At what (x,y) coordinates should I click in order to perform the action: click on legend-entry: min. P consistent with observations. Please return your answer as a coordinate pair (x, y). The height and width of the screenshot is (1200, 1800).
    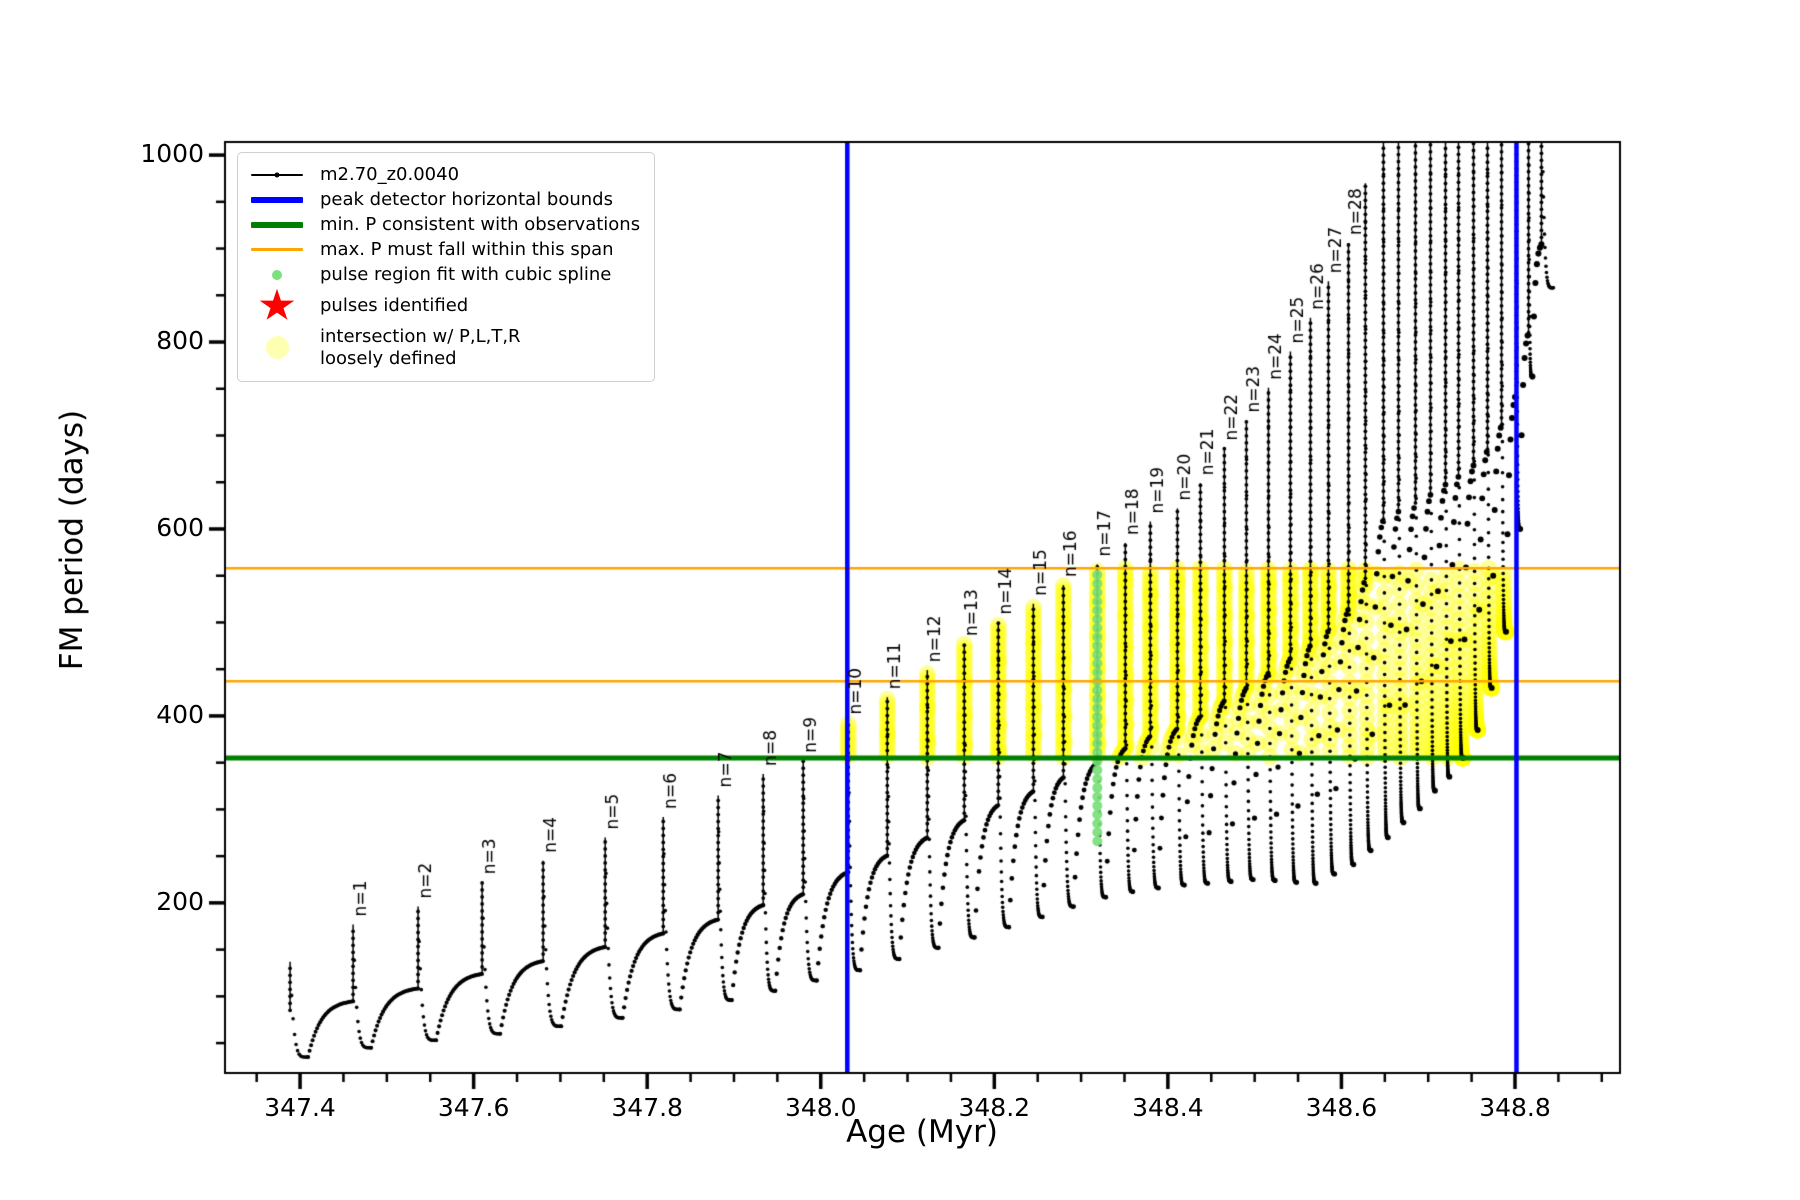
    Looking at the image, I should click on (444, 225).